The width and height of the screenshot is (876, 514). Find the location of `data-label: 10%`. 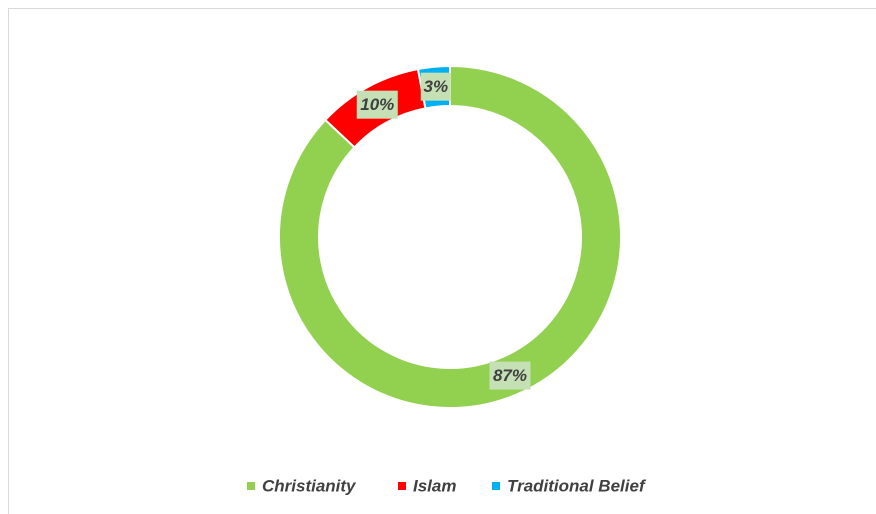

data-label: 10% is located at coordinates (377, 104).